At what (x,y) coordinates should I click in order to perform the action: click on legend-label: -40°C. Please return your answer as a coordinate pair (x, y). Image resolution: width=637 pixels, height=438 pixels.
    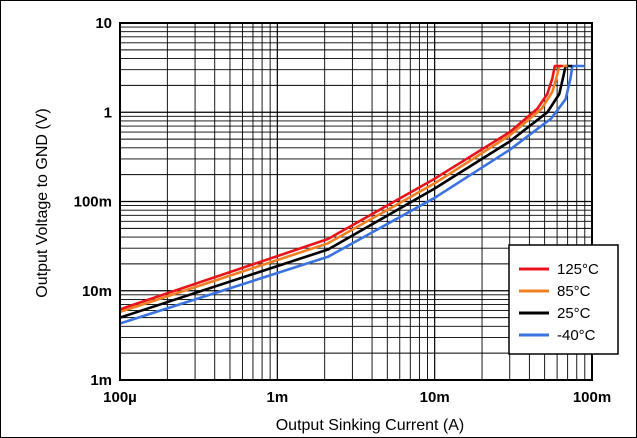
    Looking at the image, I should click on (576, 335).